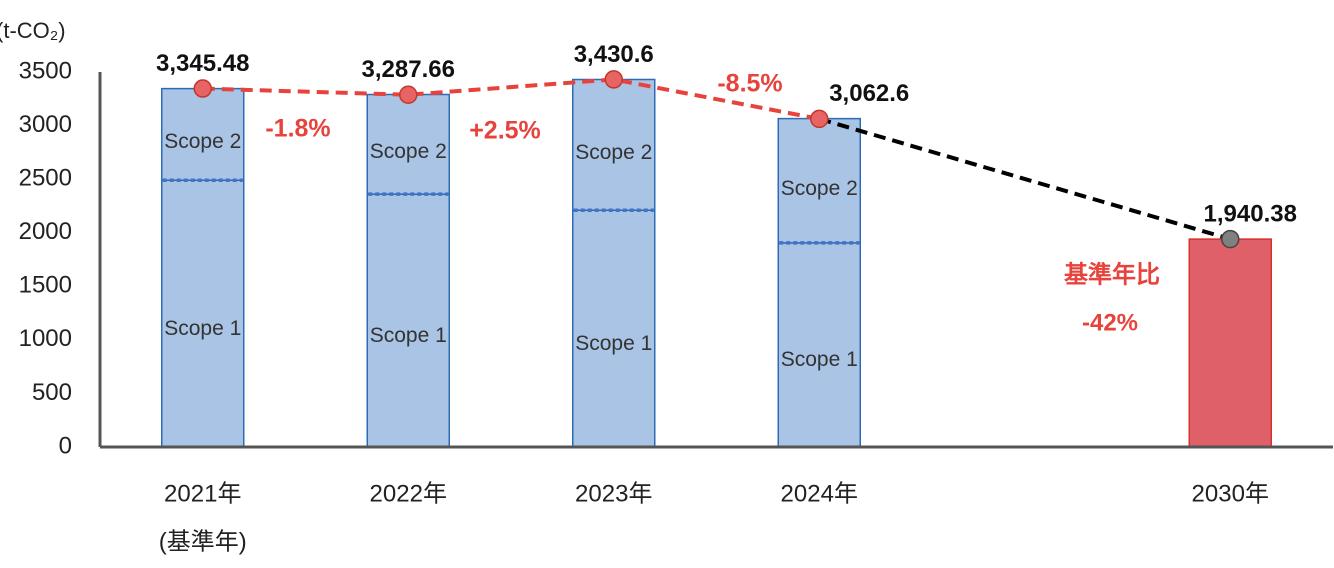 The image size is (1334, 568). Describe the element at coordinates (749, 84) in the screenshot. I see `change-label: -8.5%` at that location.